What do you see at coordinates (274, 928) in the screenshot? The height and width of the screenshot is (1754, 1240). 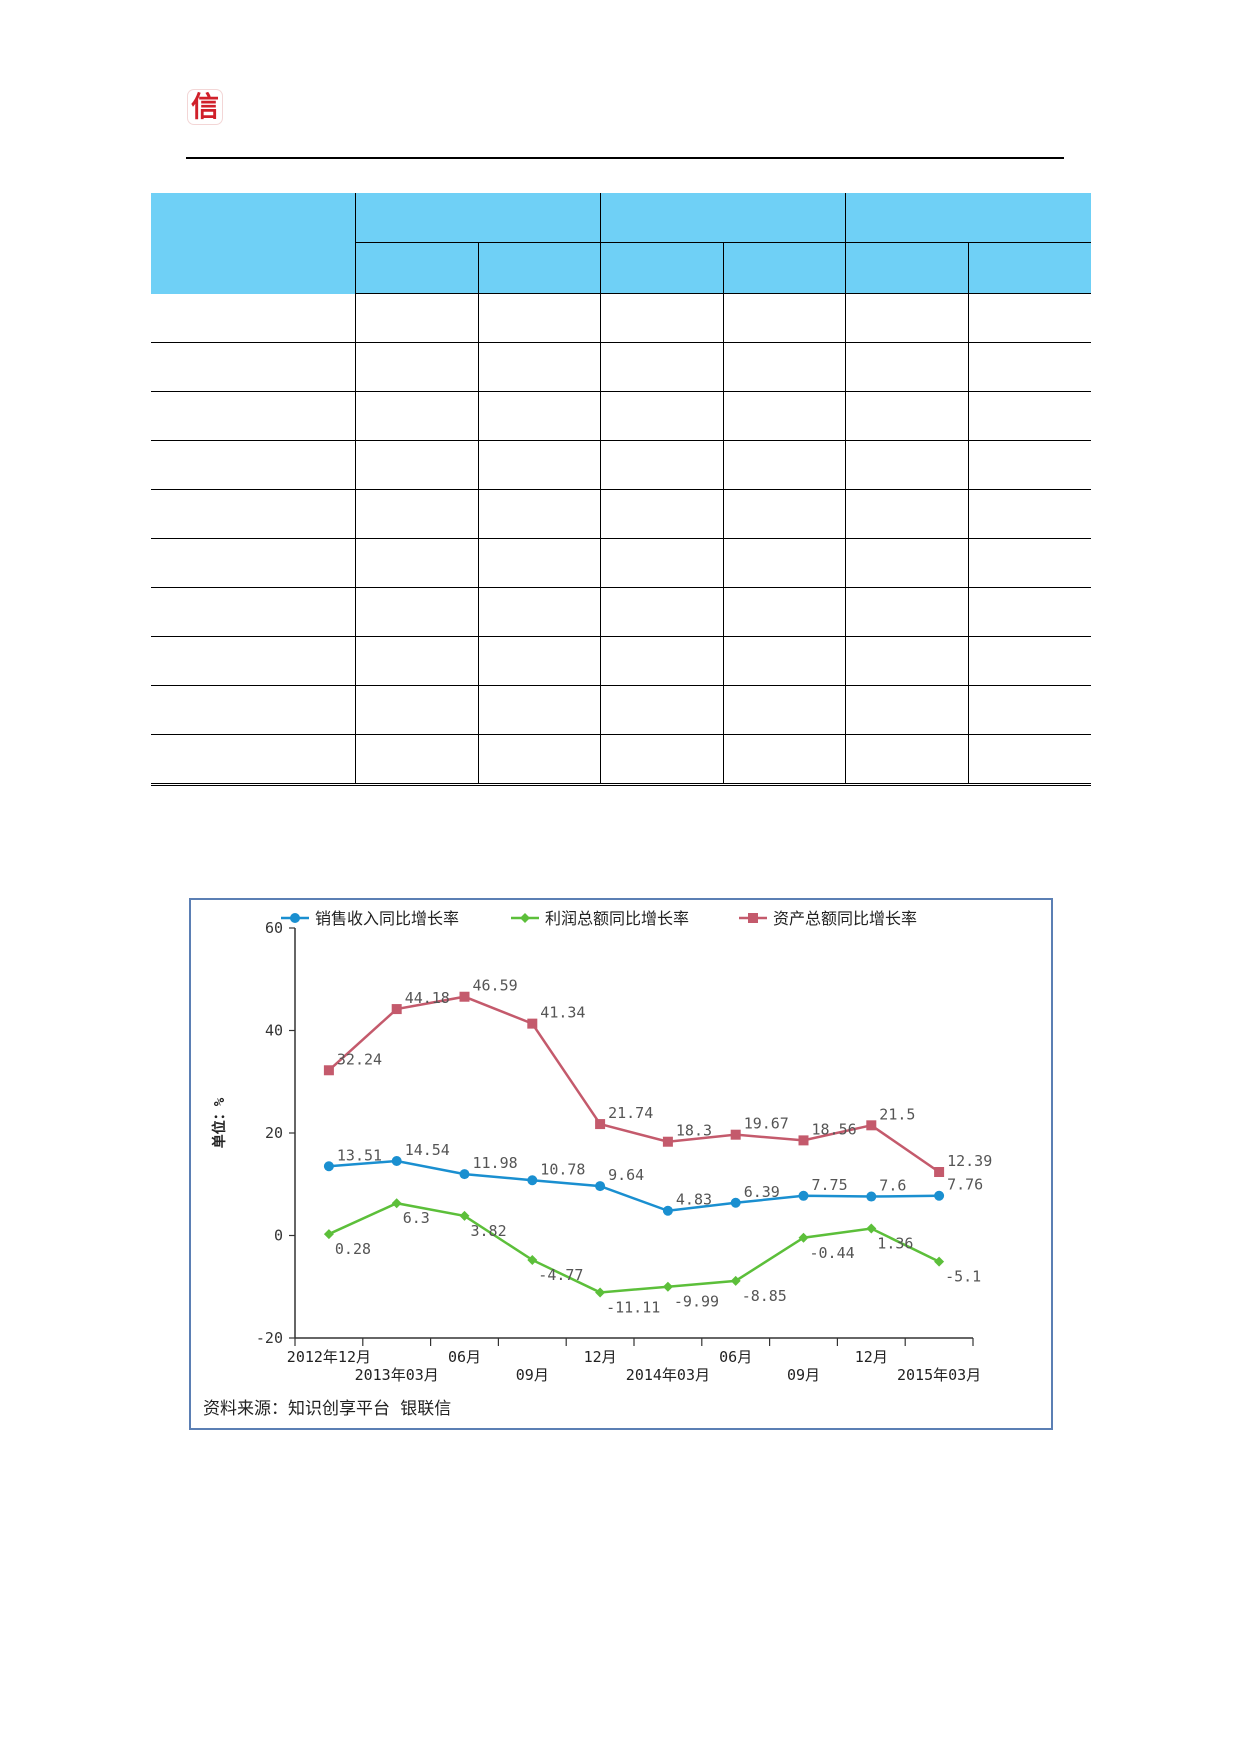 I see `y-tick-label: 60` at bounding box center [274, 928].